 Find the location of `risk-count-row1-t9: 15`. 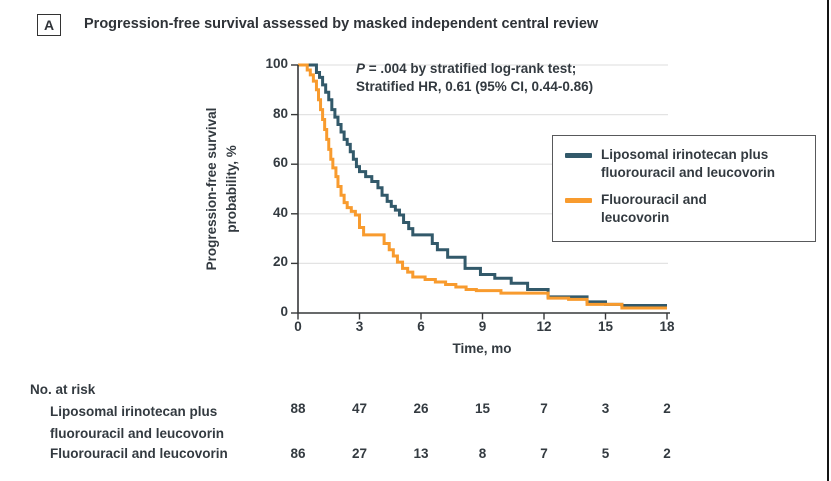

risk-count-row1-t9: 15 is located at coordinates (482, 408).